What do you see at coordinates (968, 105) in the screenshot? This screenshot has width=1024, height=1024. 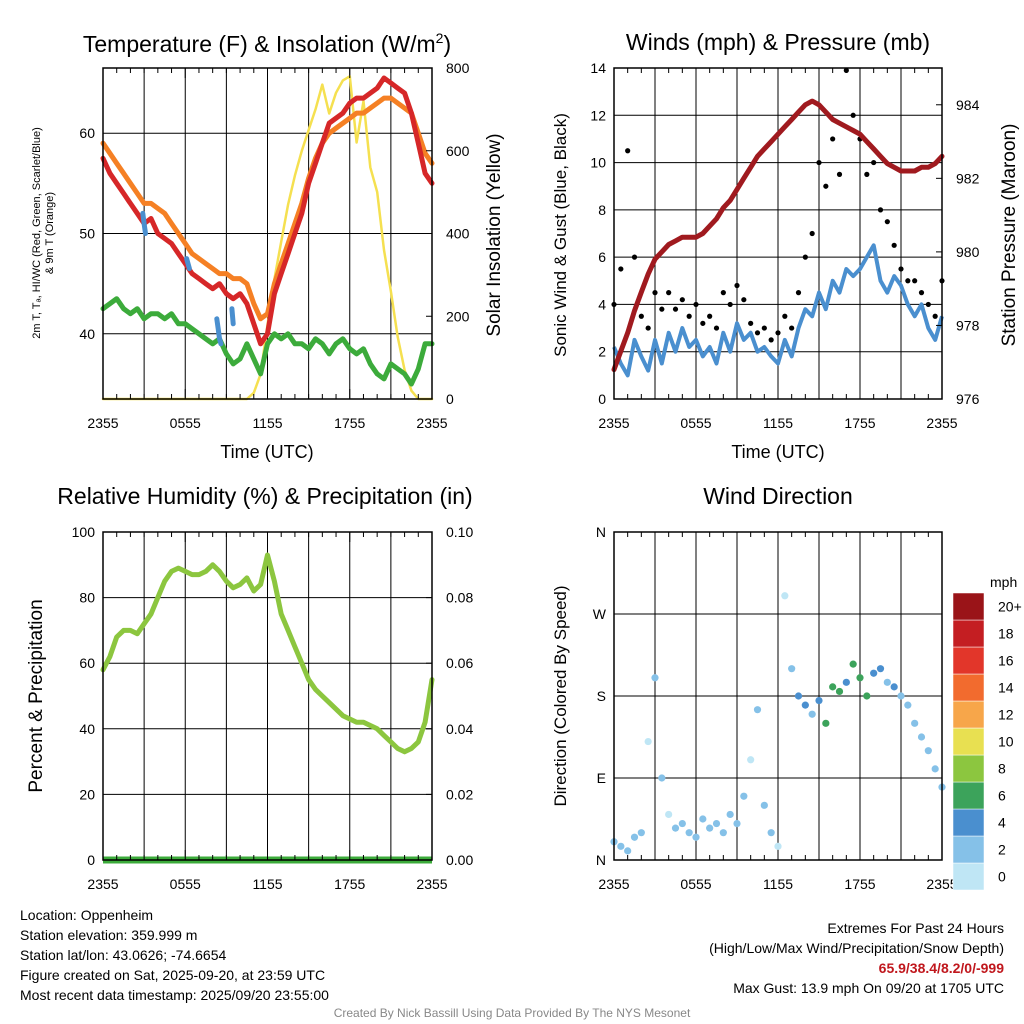 I see `winds-y2-tick-label: 984` at bounding box center [968, 105].